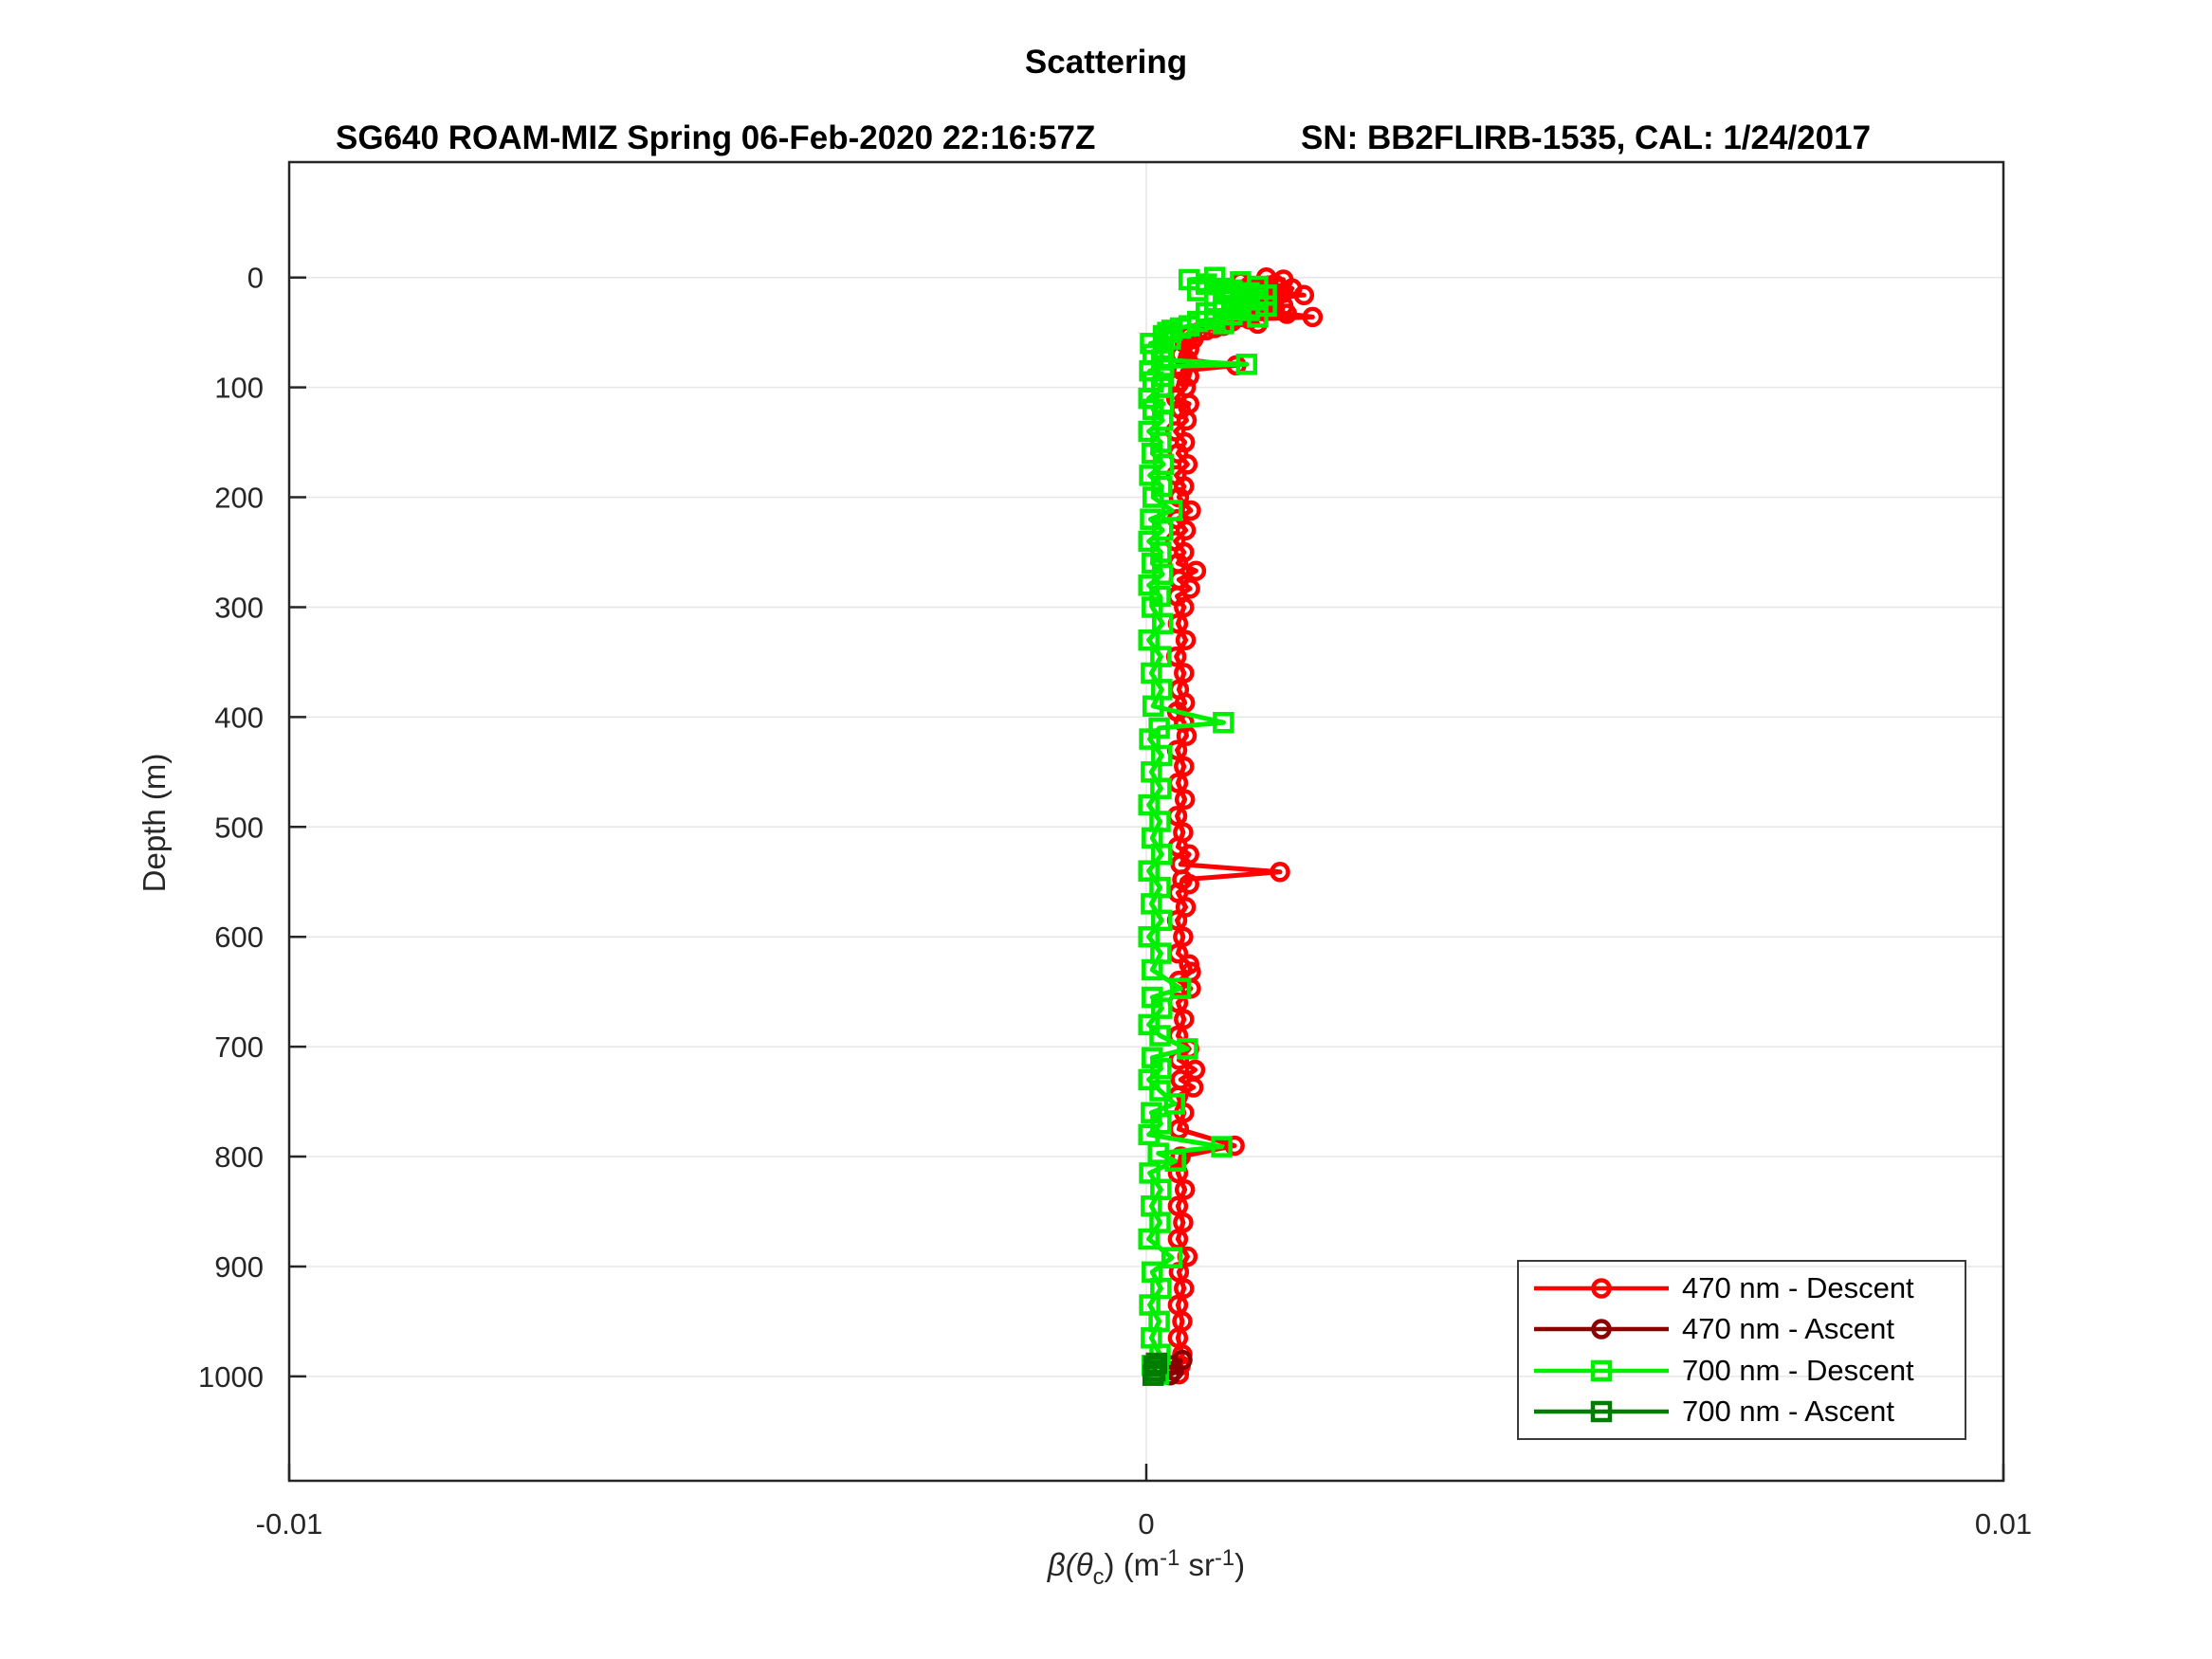  Describe the element at coordinates (239, 607) in the screenshot. I see `y-tick-label: 300` at that location.